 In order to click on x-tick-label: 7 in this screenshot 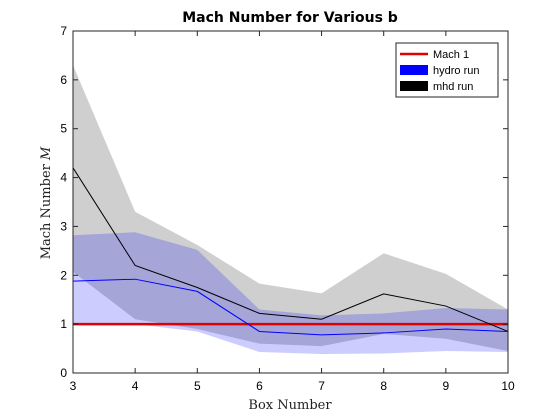, I will do `click(321, 386)`.